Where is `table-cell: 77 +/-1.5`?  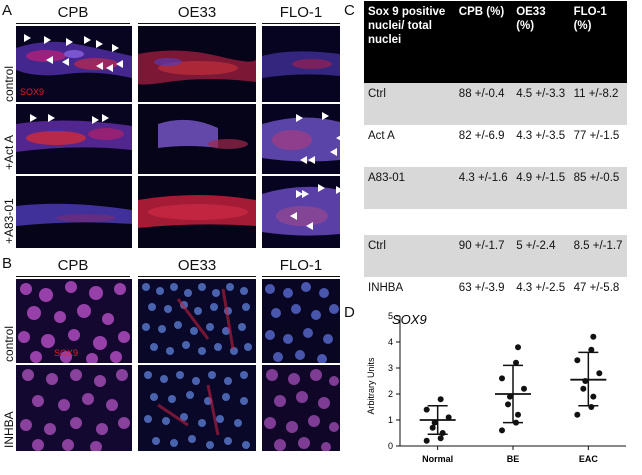 table-cell: 77 +/-1.5 is located at coordinates (598, 146).